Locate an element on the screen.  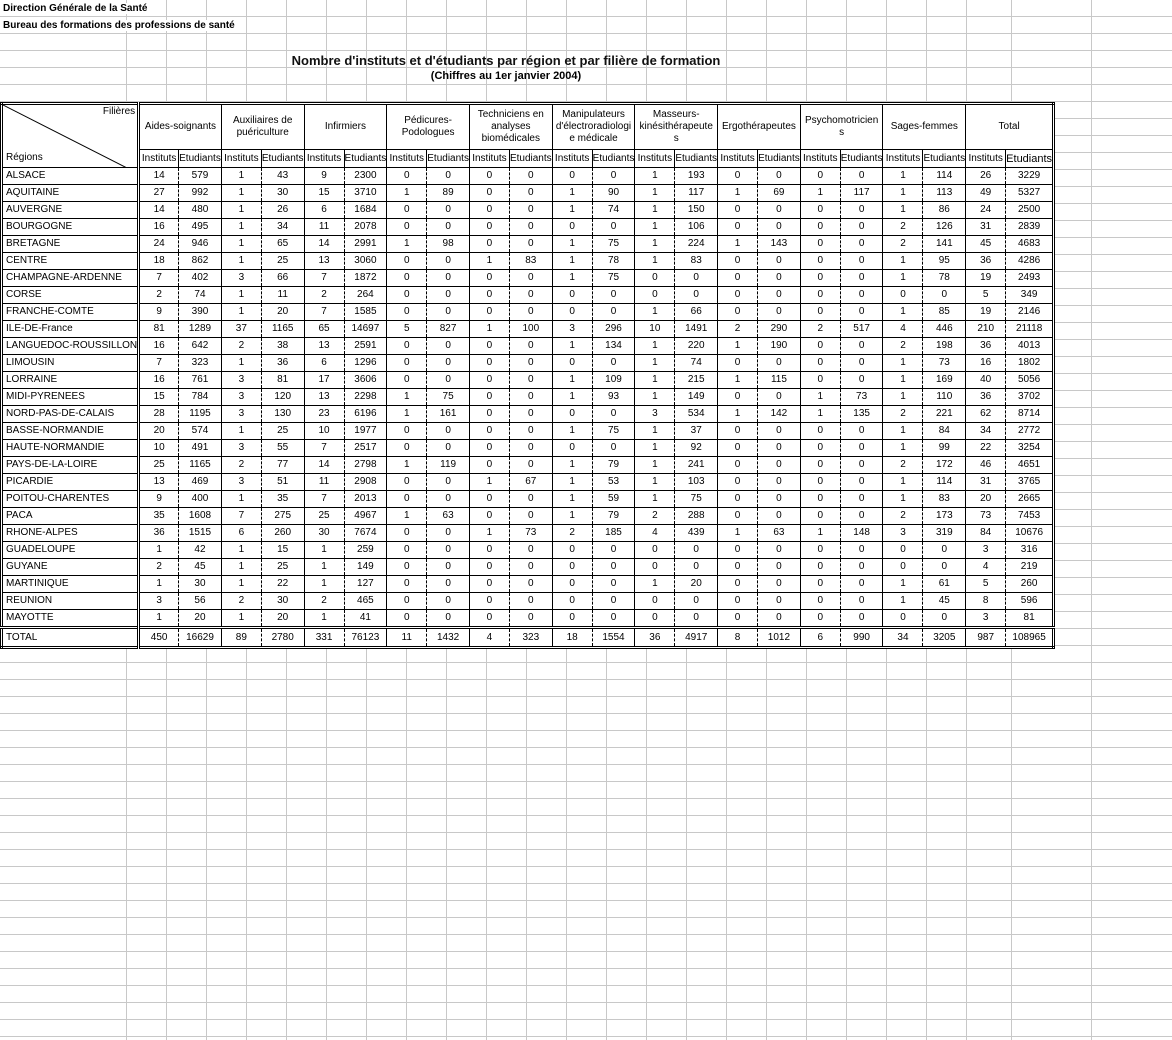
etudiants-cell: 221 is located at coordinates (944, 414).